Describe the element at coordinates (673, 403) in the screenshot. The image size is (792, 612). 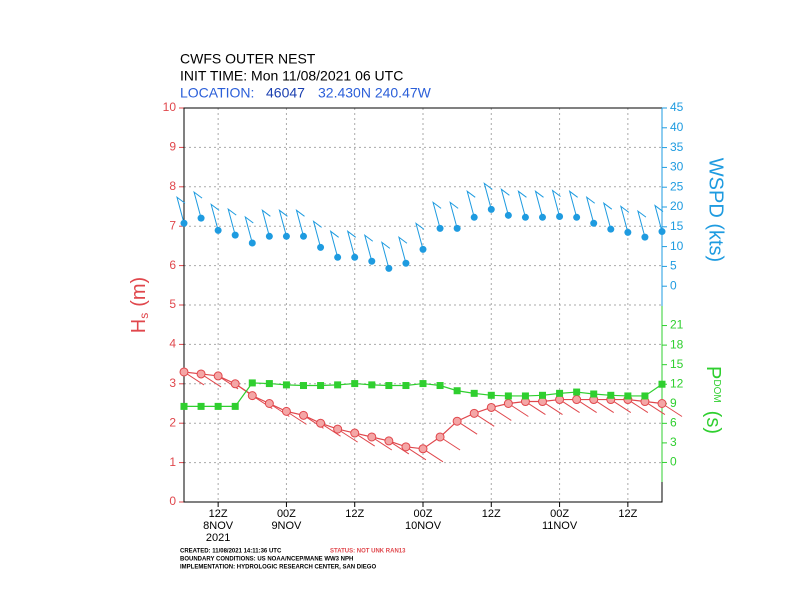
I see `y3-tick-label: 9` at that location.